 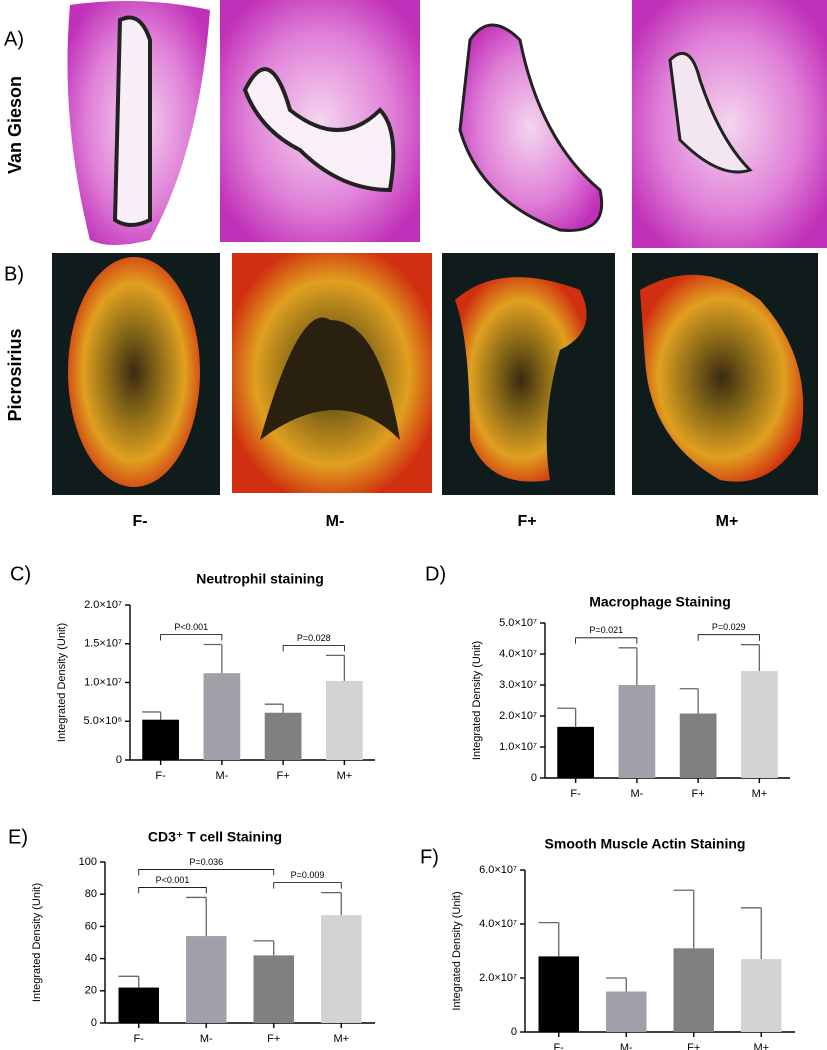 What do you see at coordinates (215, 837) in the screenshot?
I see `chart-title: CD3⁺ T cell Staining` at bounding box center [215, 837].